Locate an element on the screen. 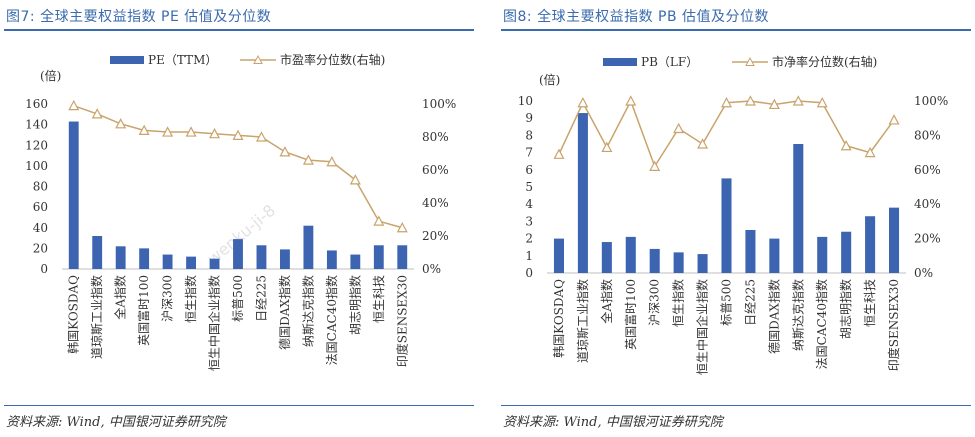 This screenshot has width=975, height=437. title-rule is located at coordinates (239, 30).